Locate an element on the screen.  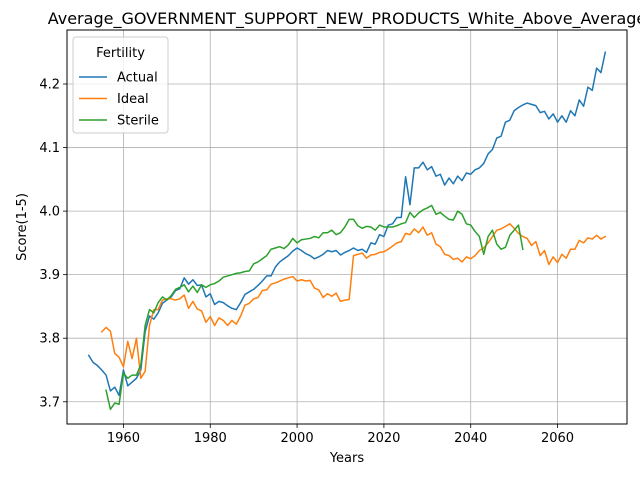
y-tick-label: 3.9 is located at coordinates (49, 275).